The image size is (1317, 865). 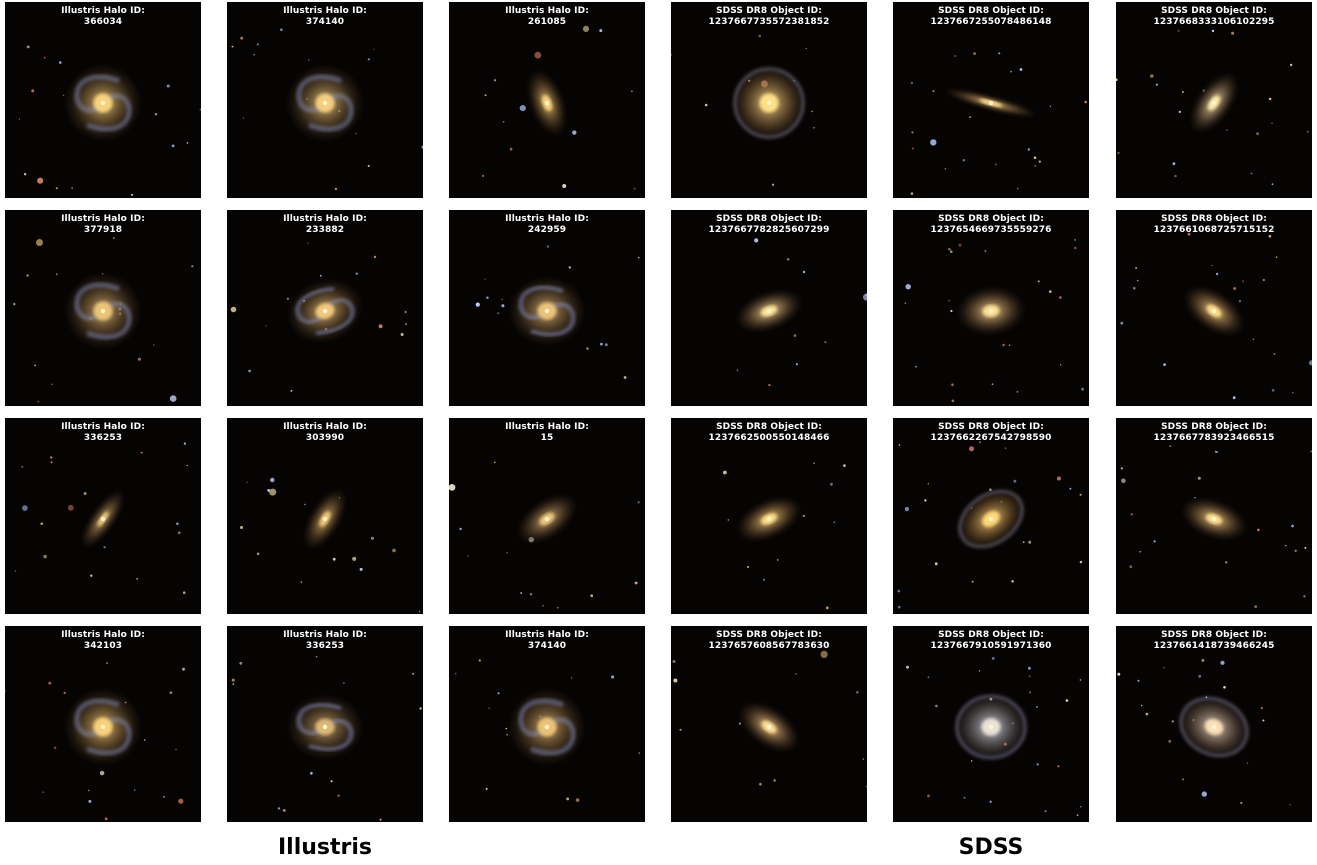 I want to click on tile-caption: SDSS DR8 Object ID: 1237667783923466515, so click(x=1214, y=432).